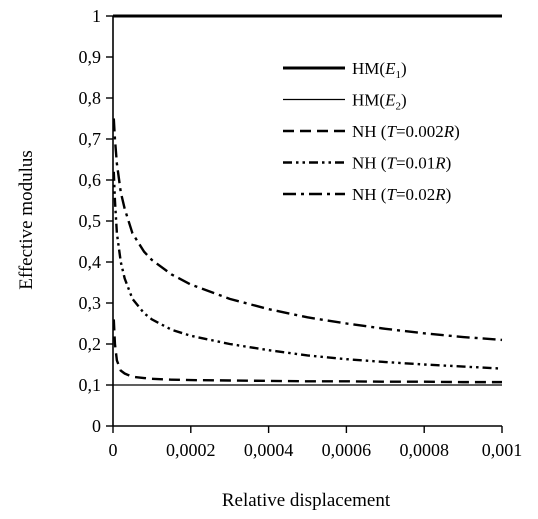  What do you see at coordinates (502, 450) in the screenshot?
I see `x-tick-label: 0,001` at bounding box center [502, 450].